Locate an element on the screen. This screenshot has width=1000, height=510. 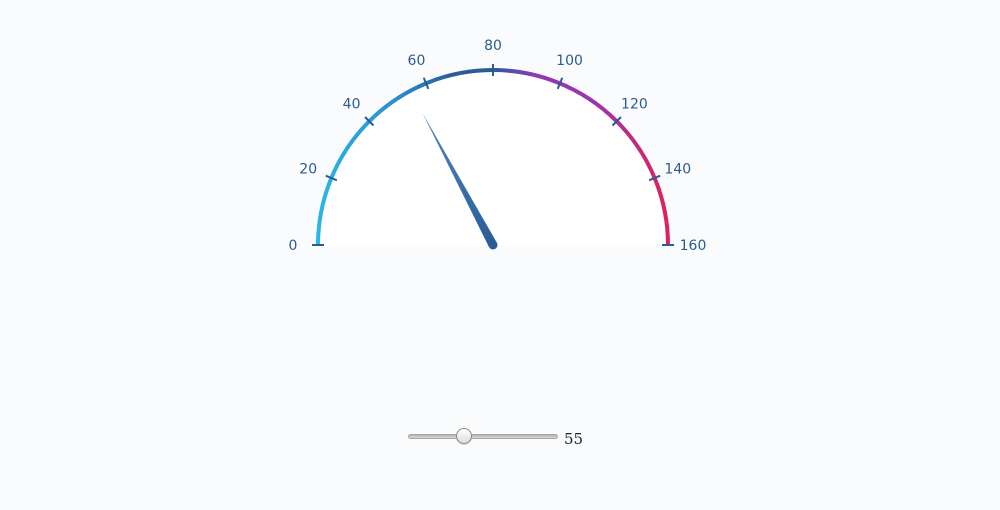
slider-track is located at coordinates (483, 436).